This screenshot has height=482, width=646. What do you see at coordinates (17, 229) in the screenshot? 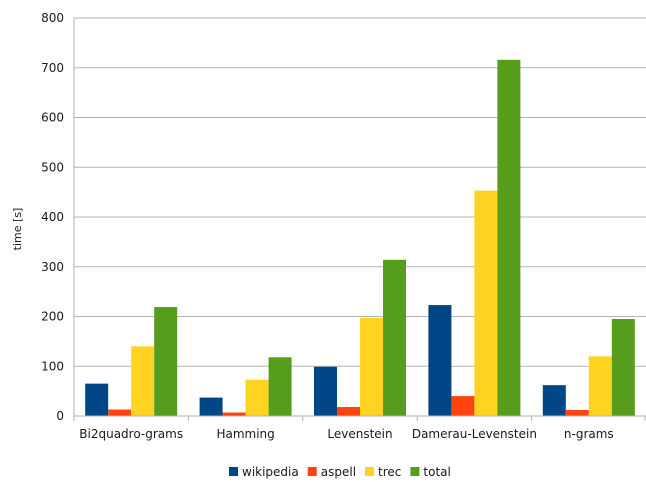
I see `y-axis-title: time [s]` at bounding box center [17, 229].